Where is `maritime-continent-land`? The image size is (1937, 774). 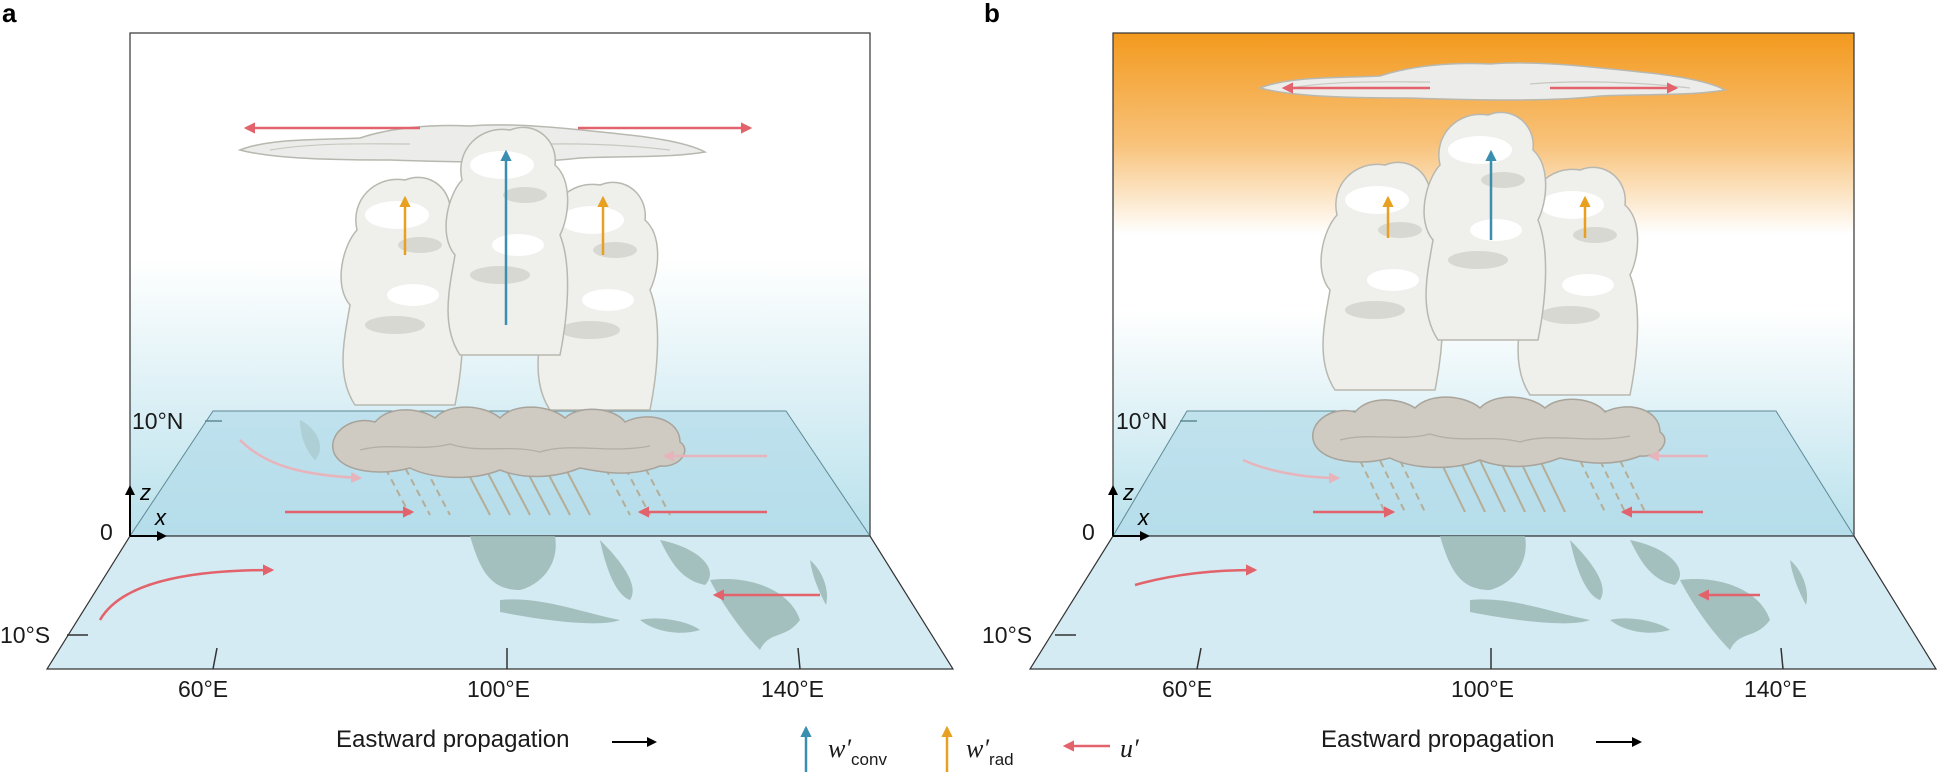 maritime-continent-land is located at coordinates (564, 535).